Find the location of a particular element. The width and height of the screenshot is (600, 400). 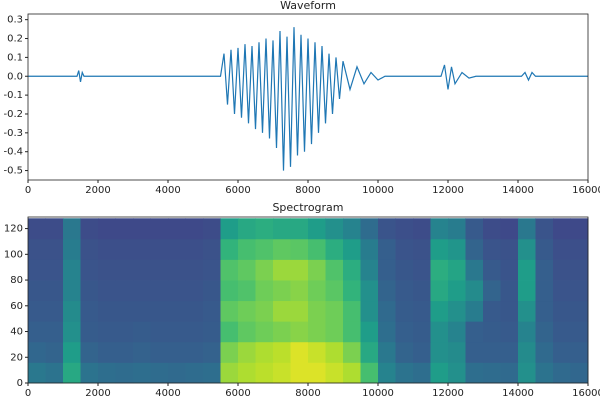

y-tick-label: 0 is located at coordinates (20, 383).